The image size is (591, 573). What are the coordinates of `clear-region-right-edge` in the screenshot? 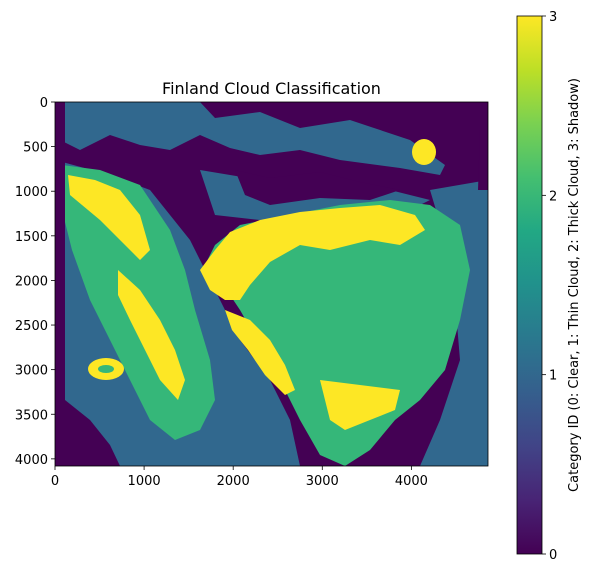 It's located at (483, 155).